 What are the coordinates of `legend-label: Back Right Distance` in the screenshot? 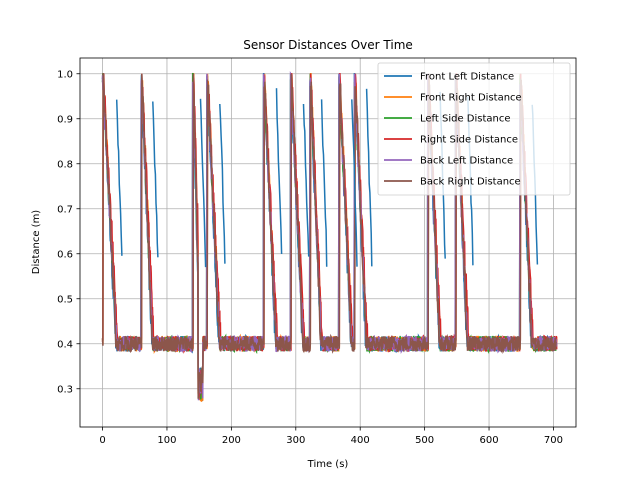 It's located at (470, 182).